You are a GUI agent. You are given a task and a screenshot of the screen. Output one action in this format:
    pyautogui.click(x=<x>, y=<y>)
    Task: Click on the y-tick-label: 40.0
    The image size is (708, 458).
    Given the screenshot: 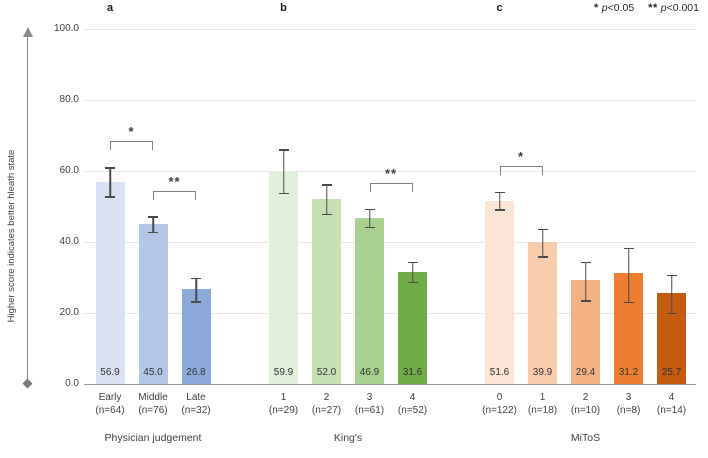 What is the action you would take?
    pyautogui.click(x=69, y=241)
    